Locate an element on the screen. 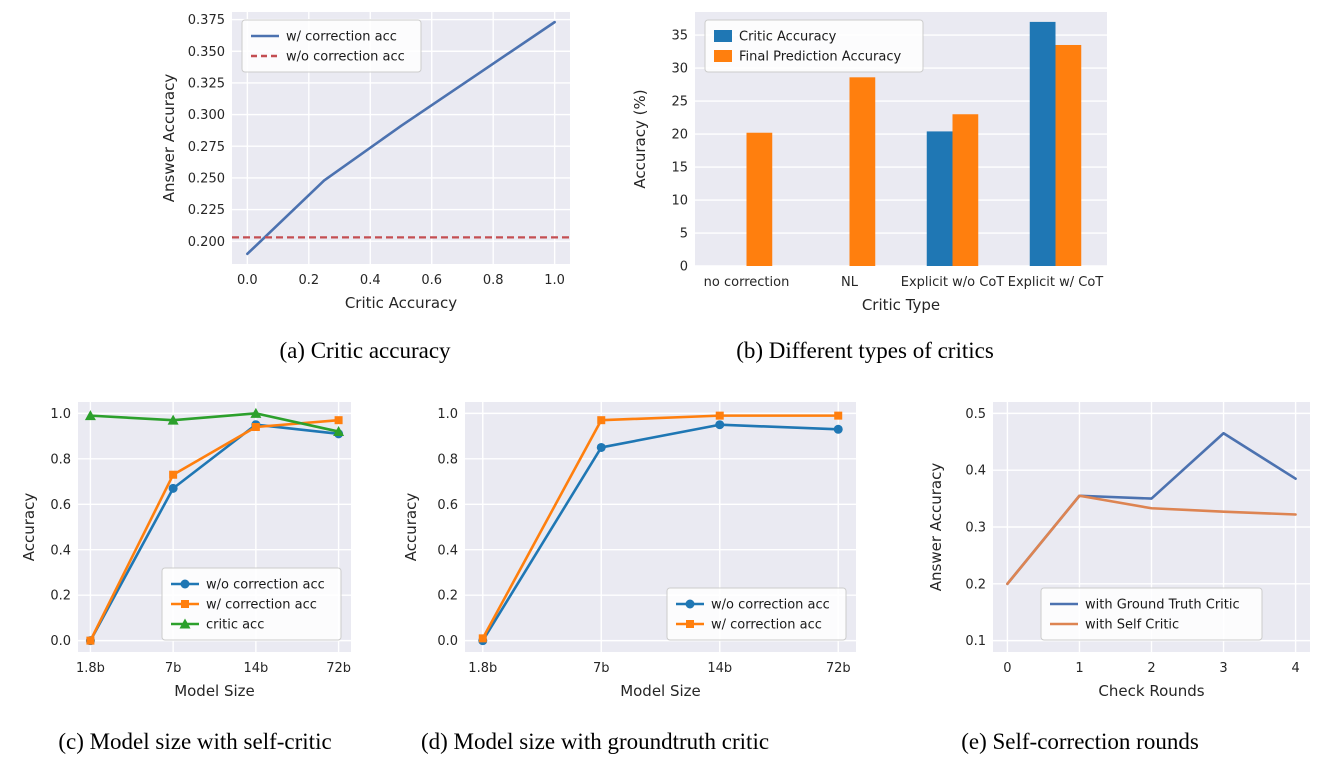 The image size is (1325, 772). svg-text: 3 is located at coordinates (1223, 668).